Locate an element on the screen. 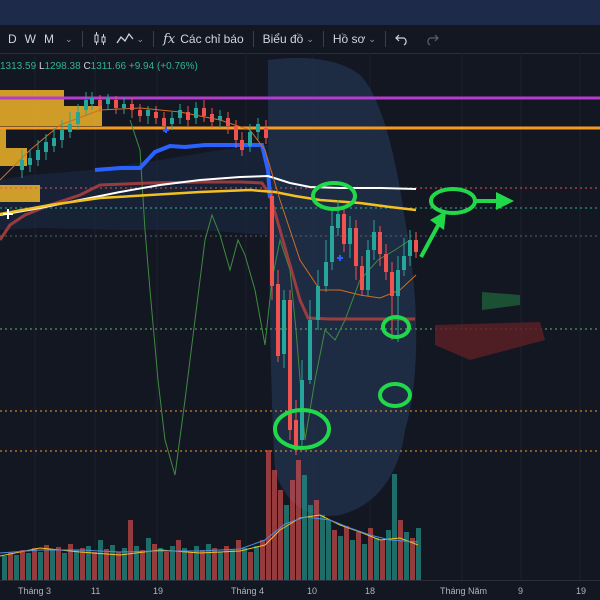 This screenshot has width=600, height=600. time-axis-label: Tháng 3 is located at coordinates (35, 591).